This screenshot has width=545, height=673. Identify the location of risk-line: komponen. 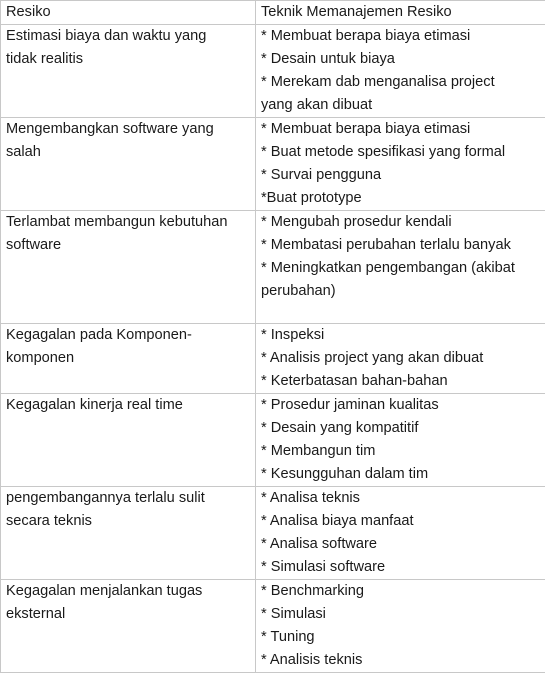
(128, 358).